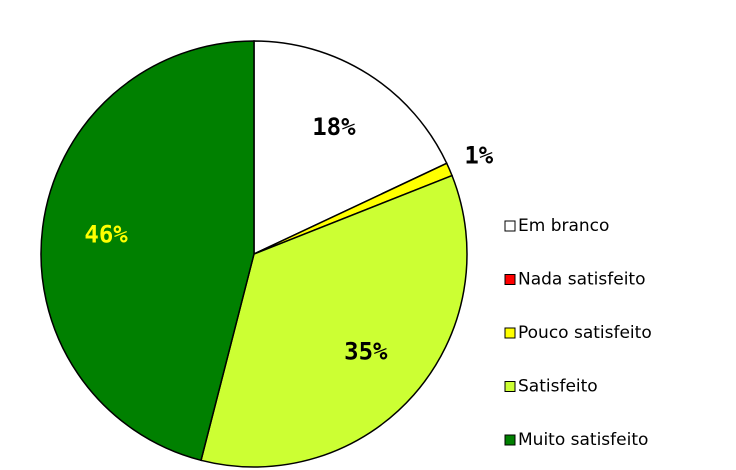 The height and width of the screenshot is (470, 736). Describe the element at coordinates (583, 440) in the screenshot. I see `legend-label: Muito satisfeito` at that location.